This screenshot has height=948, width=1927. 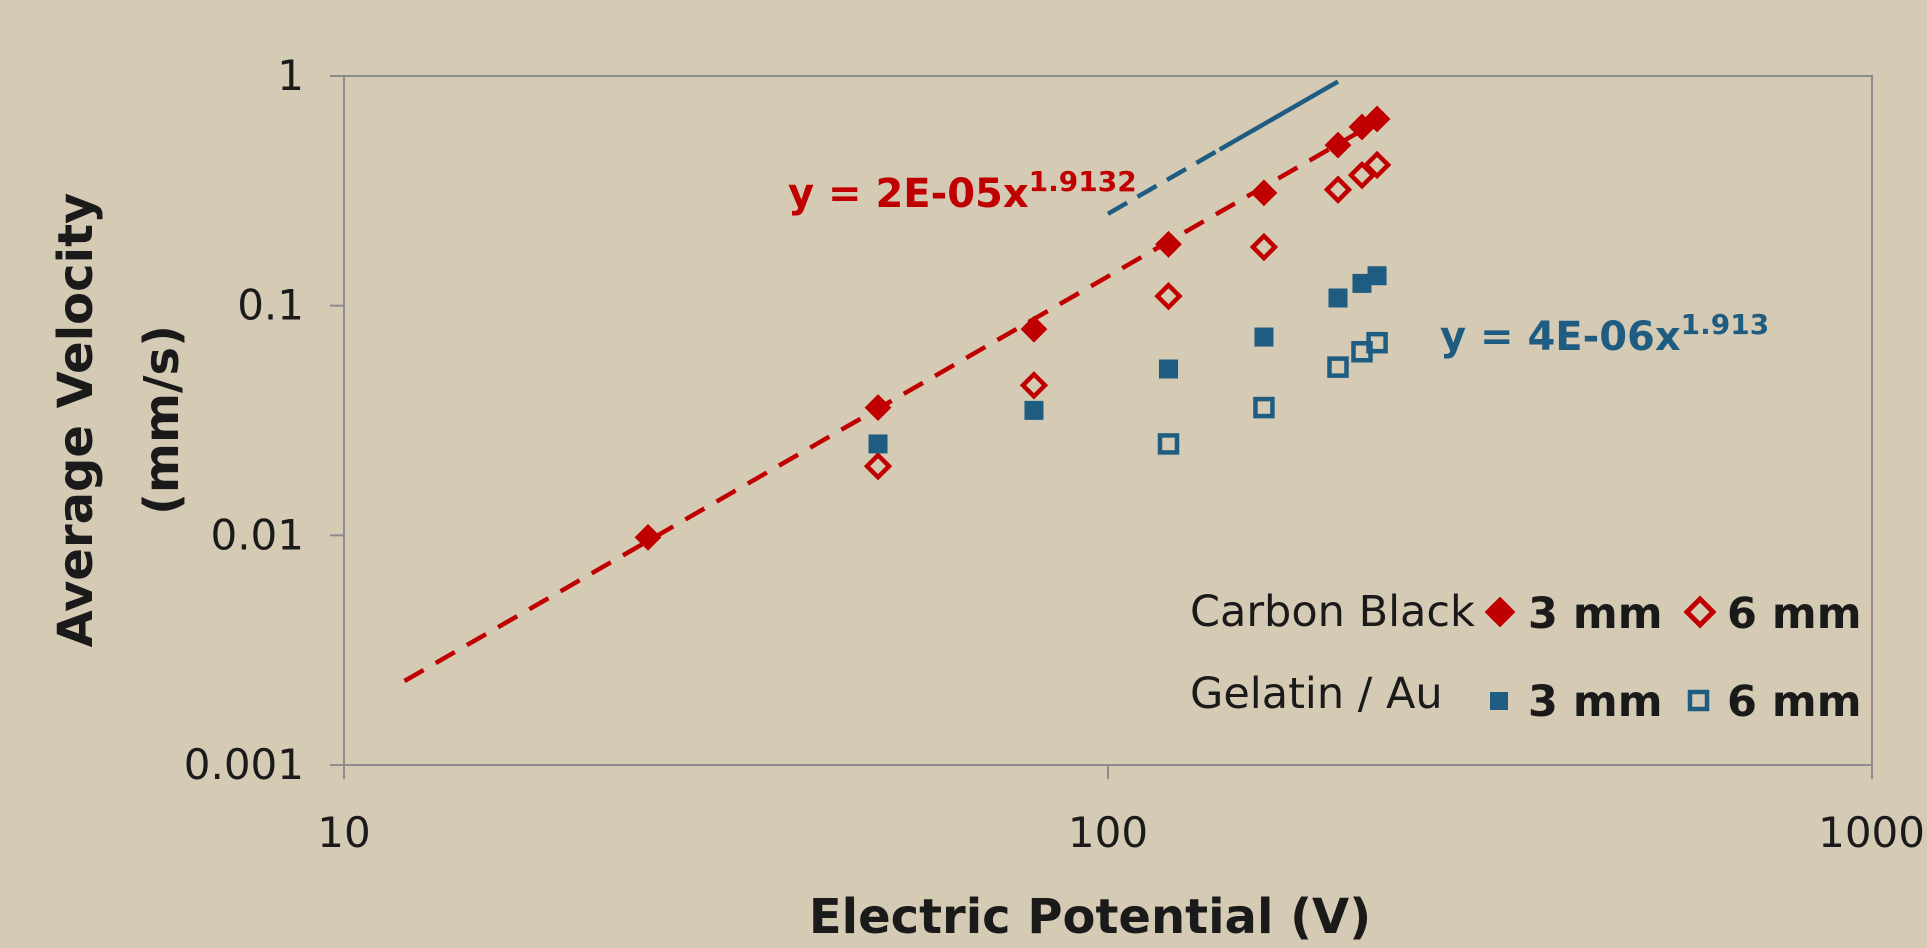 What do you see at coordinates (1500, 612) in the screenshot?
I see `legend-marker-filled-diamond` at bounding box center [1500, 612].